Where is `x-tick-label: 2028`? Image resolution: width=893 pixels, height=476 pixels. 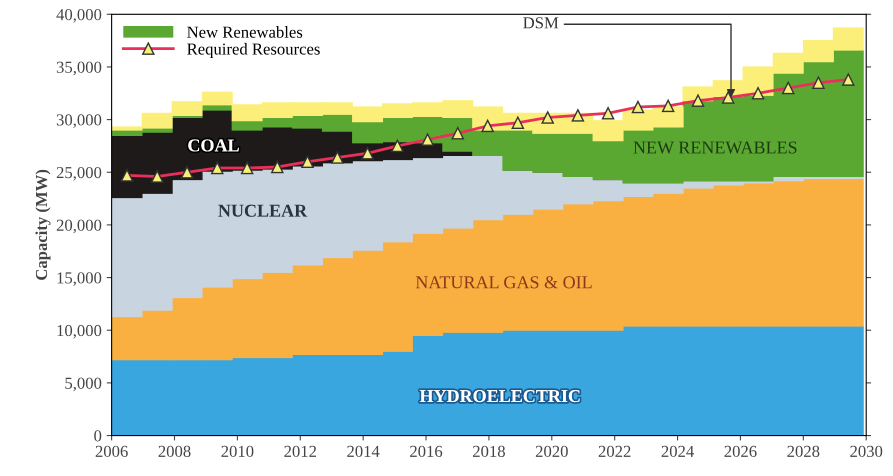 x-tick-label: 2028 is located at coordinates (803, 451).